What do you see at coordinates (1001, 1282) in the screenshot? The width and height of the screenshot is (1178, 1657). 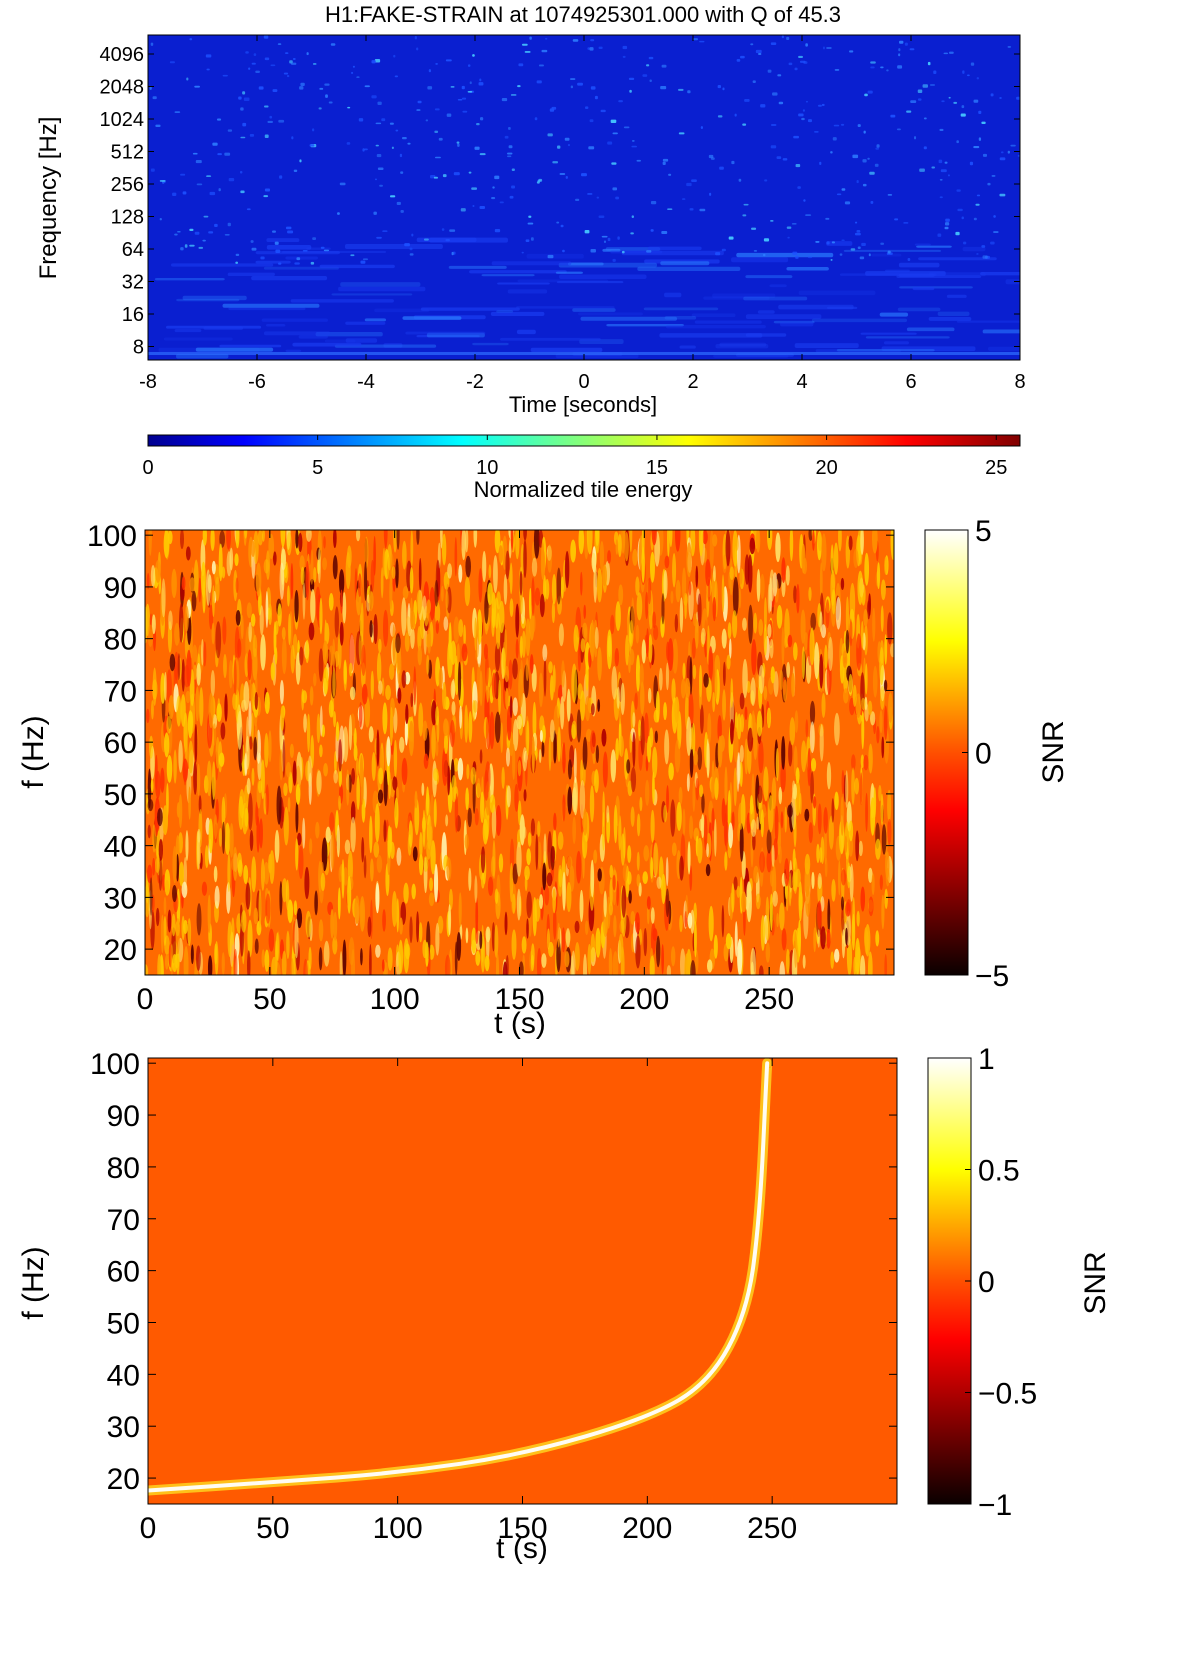 I see `chirp-colorbar-ticks: 1 0.5 0 −0.5 −1` at bounding box center [1001, 1282].